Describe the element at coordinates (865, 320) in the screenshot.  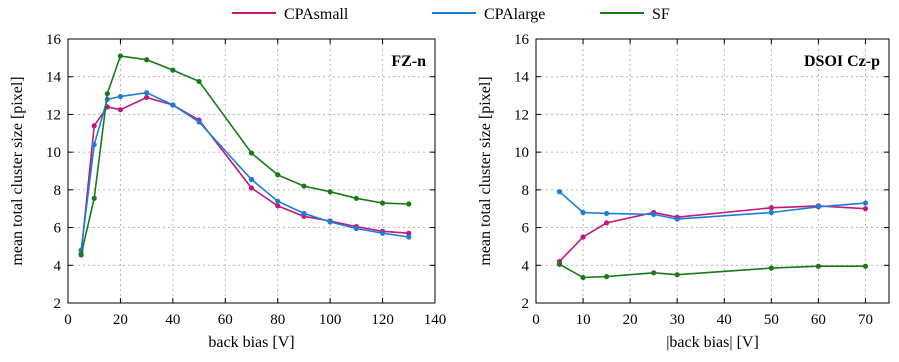
I see `x-tick-label: 70` at that location.